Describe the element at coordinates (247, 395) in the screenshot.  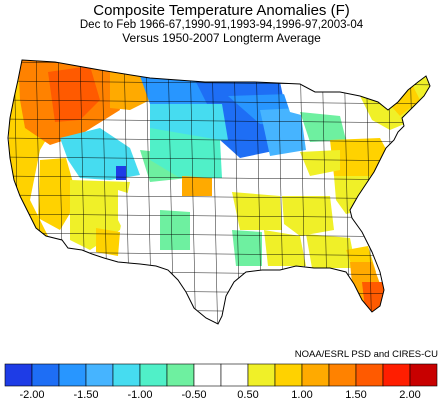
I see `legend-tick-label: 0.50` at that location.